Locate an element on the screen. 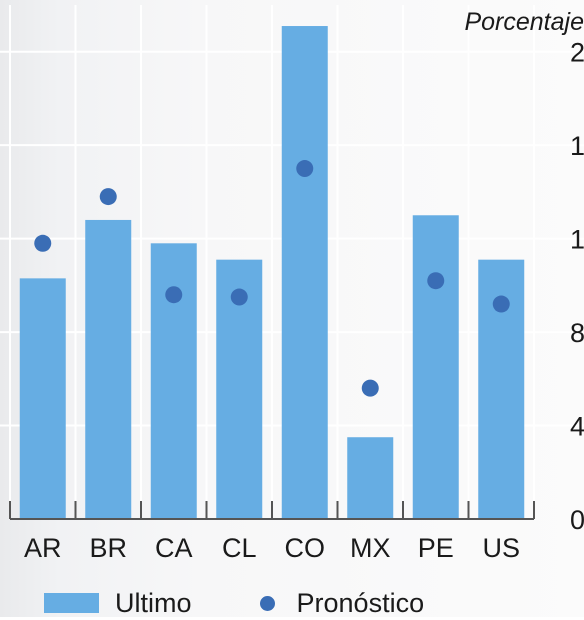  x-tick-label: MX is located at coordinates (370, 548).